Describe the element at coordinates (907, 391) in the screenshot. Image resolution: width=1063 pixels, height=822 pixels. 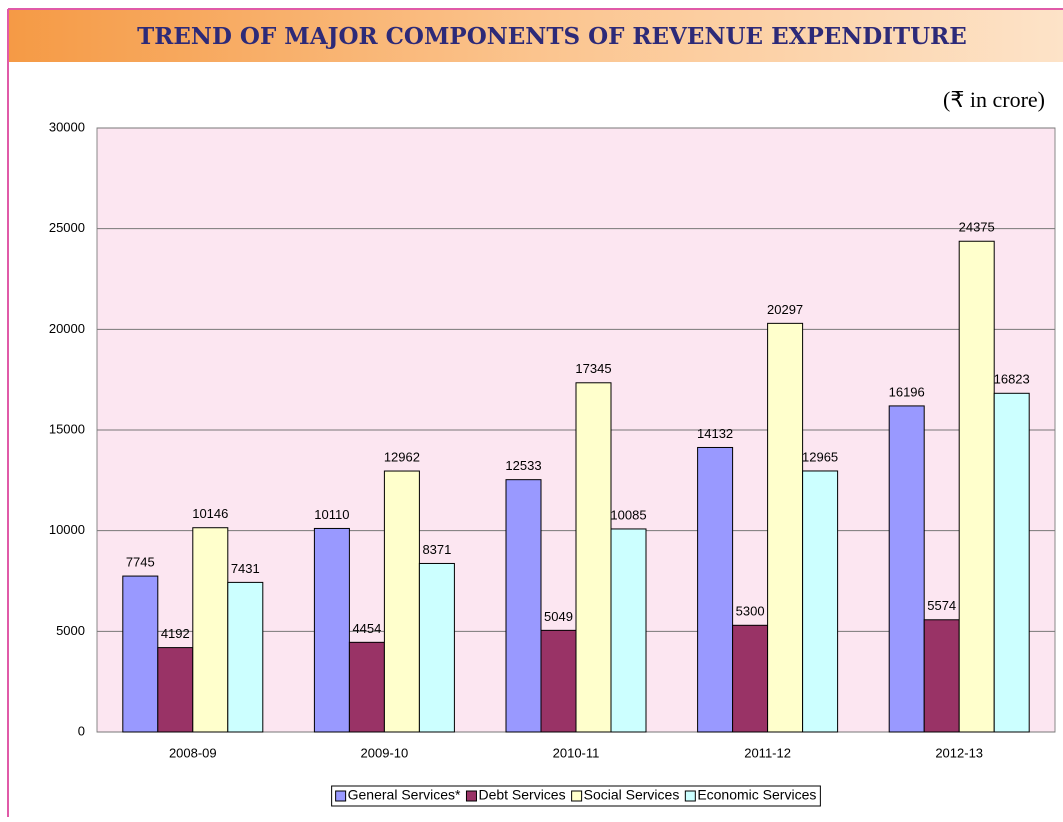
I see `value-label: 16196` at that location.